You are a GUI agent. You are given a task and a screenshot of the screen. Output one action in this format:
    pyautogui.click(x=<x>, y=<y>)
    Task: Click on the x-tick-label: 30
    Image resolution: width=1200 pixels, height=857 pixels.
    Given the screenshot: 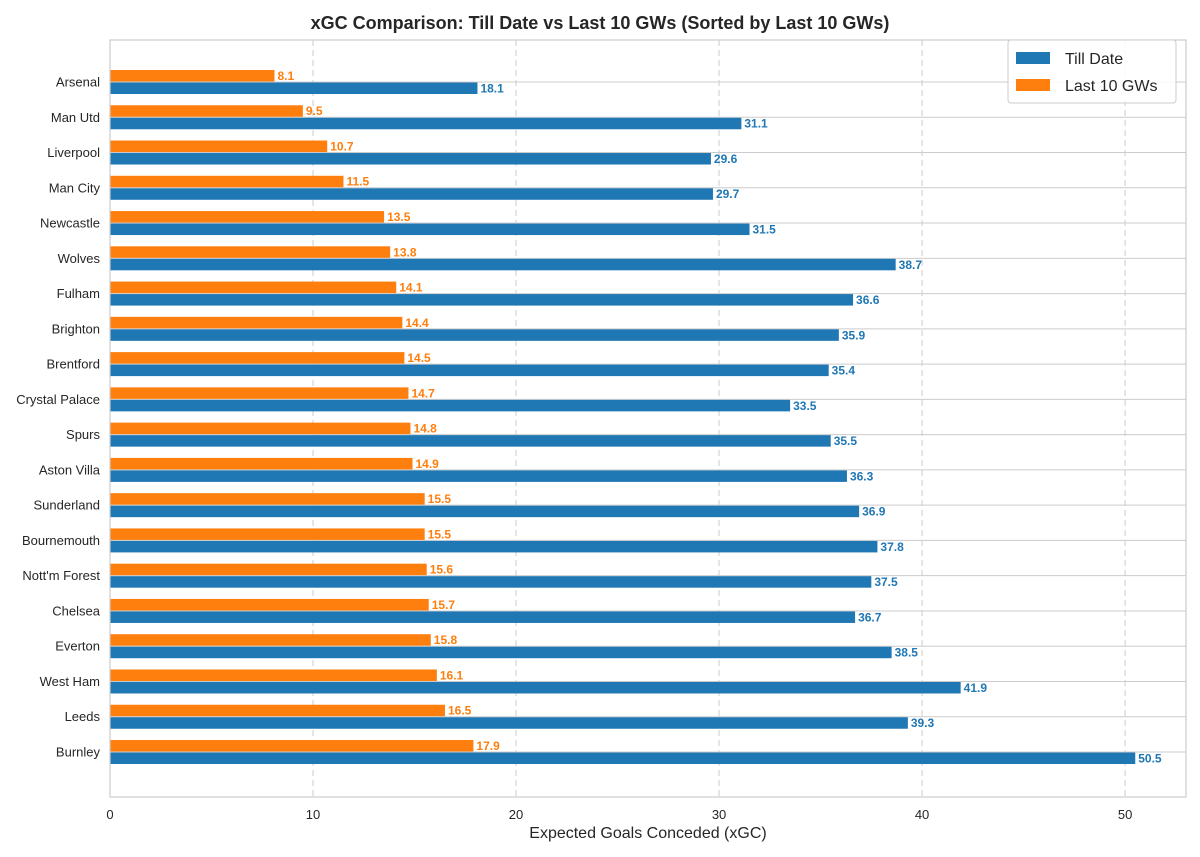 What is the action you would take?
    pyautogui.click(x=719, y=814)
    